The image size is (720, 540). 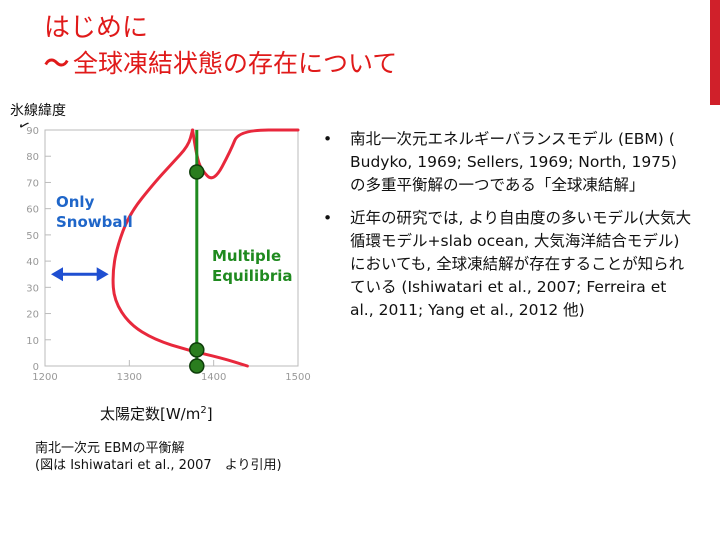 I want to click on y-axis-label: 氷線緯度, so click(x=38, y=111).